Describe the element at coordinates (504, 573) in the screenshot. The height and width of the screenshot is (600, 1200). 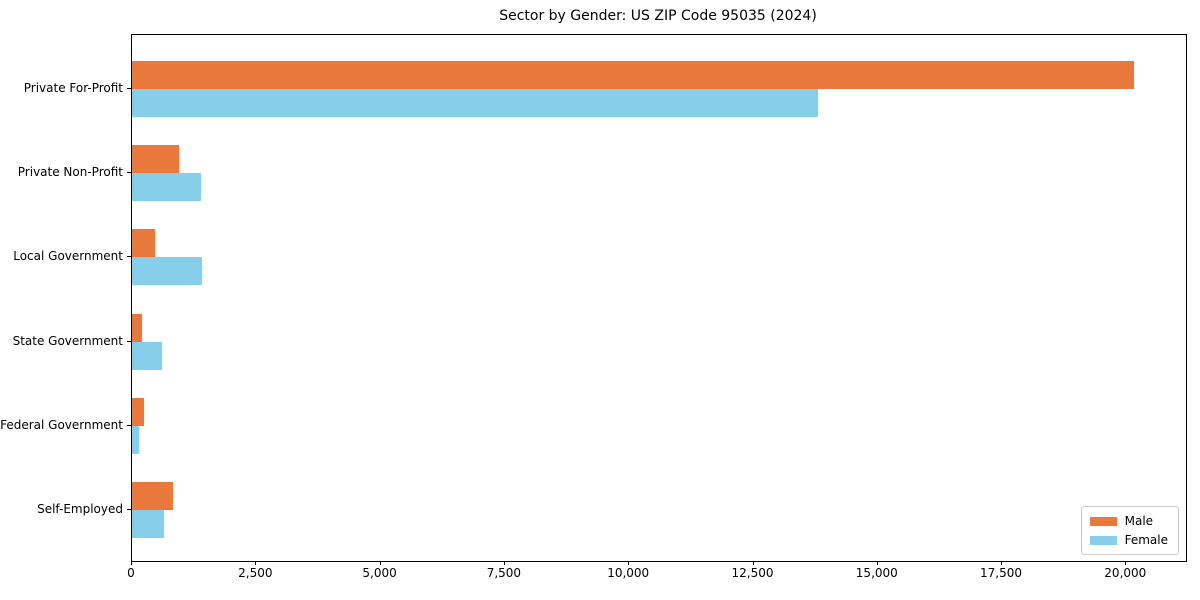
I see `x-axis-tick-label: 7,500` at that location.